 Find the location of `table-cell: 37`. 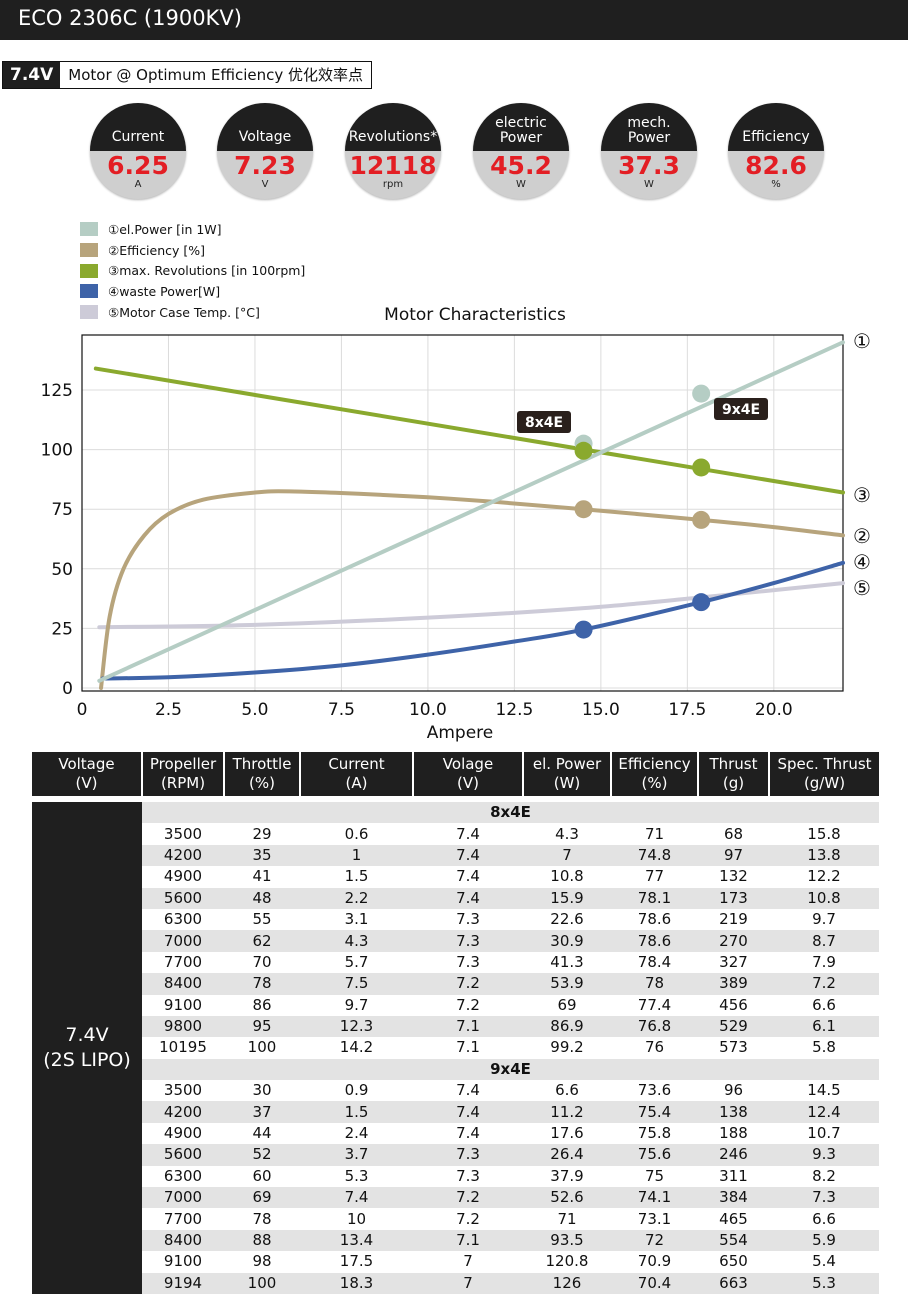

table-cell: 37 is located at coordinates (262, 1112).